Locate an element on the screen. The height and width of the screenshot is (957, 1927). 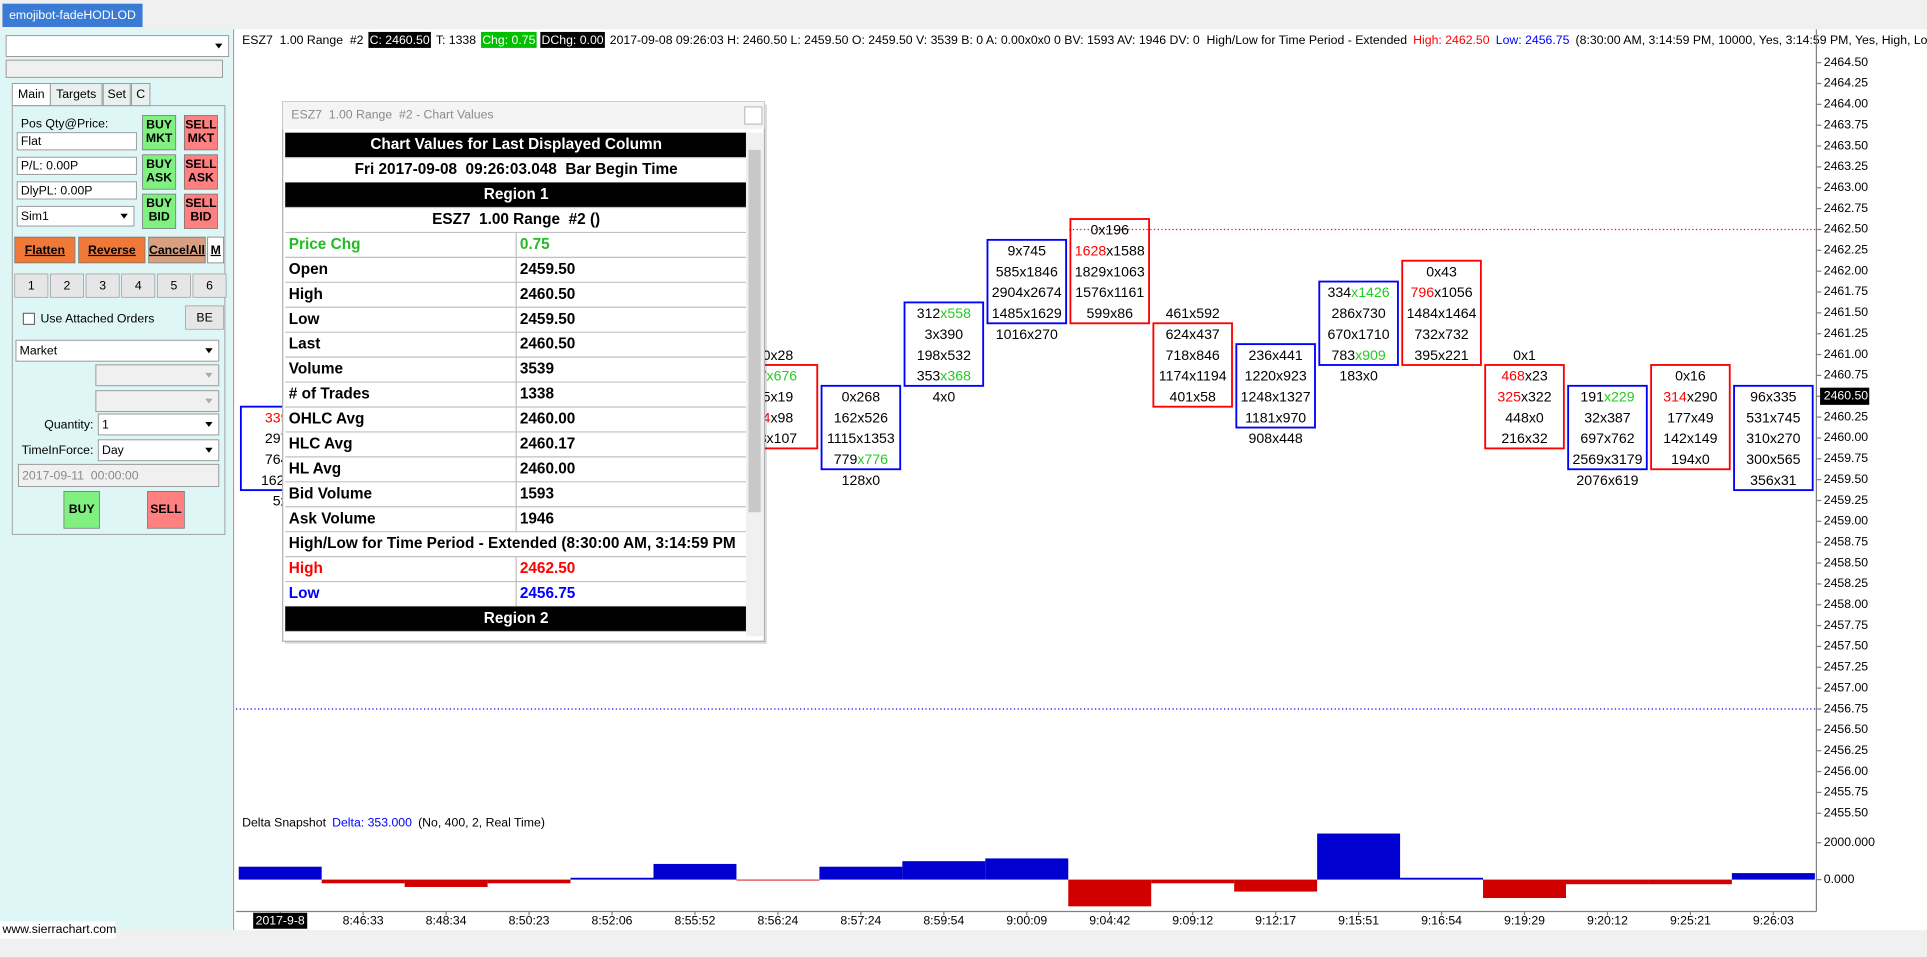
popup-key: Volume is located at coordinates (316, 369).